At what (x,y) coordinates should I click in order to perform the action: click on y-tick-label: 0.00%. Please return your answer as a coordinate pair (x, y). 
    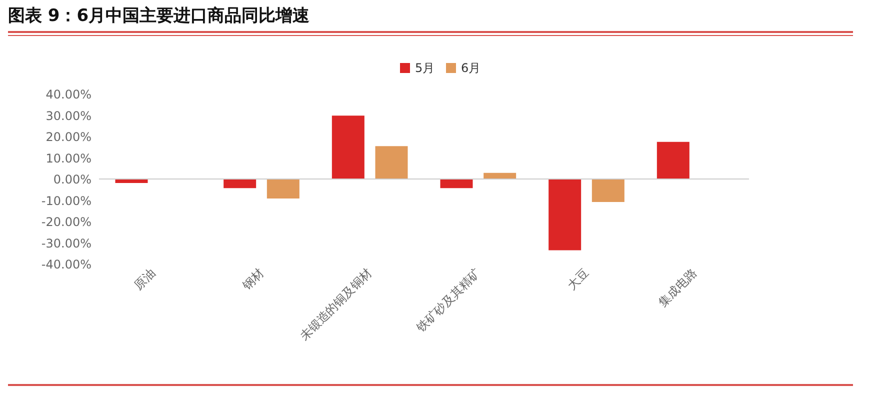
    Looking at the image, I should click on (72, 179).